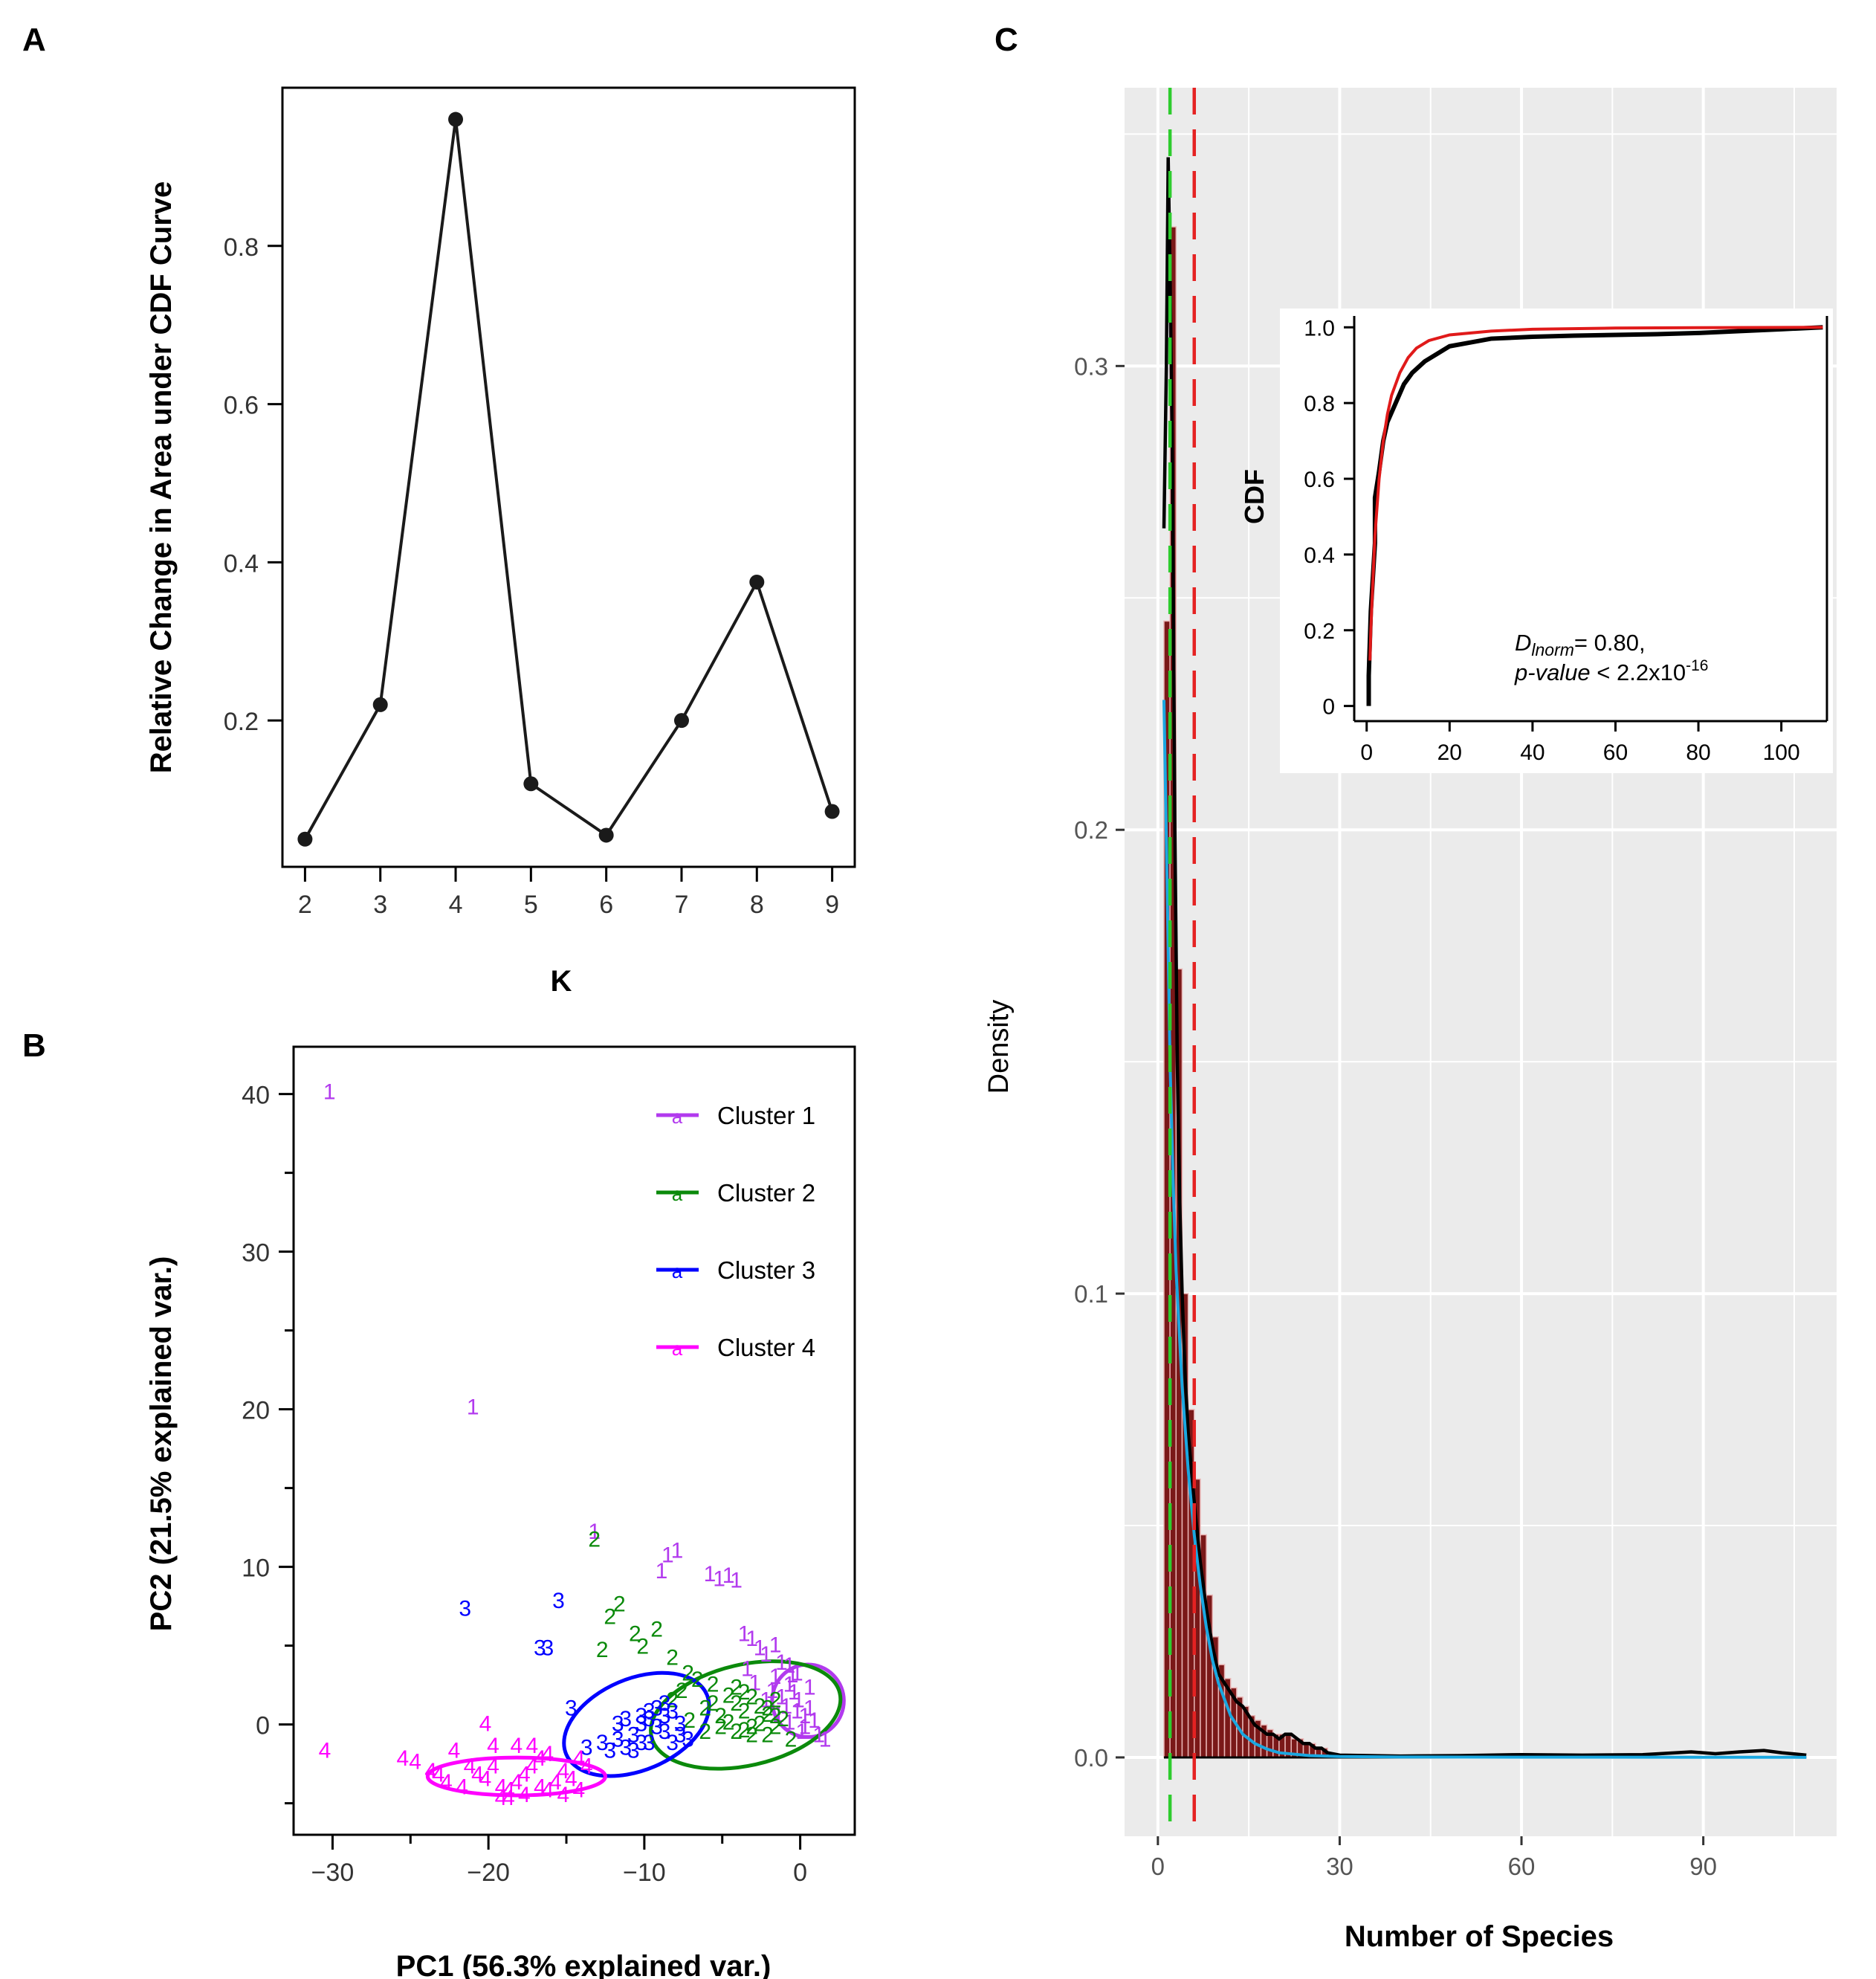 This screenshot has height=1979, width=1876. Describe the element at coordinates (1703, 1866) in the screenshot. I see `panel-c-xtick-label: 90` at that location.